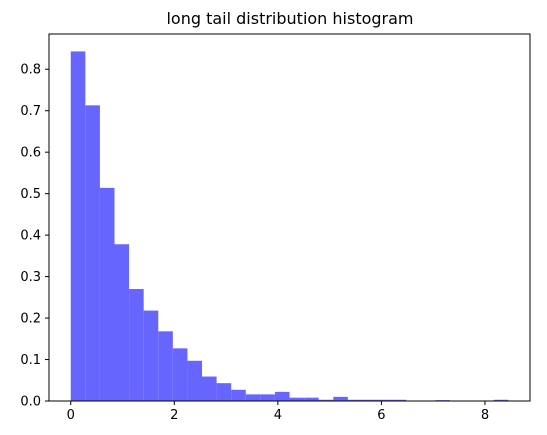  Describe the element at coordinates (30, 277) in the screenshot. I see `y-tick-label: 0.3` at that location.